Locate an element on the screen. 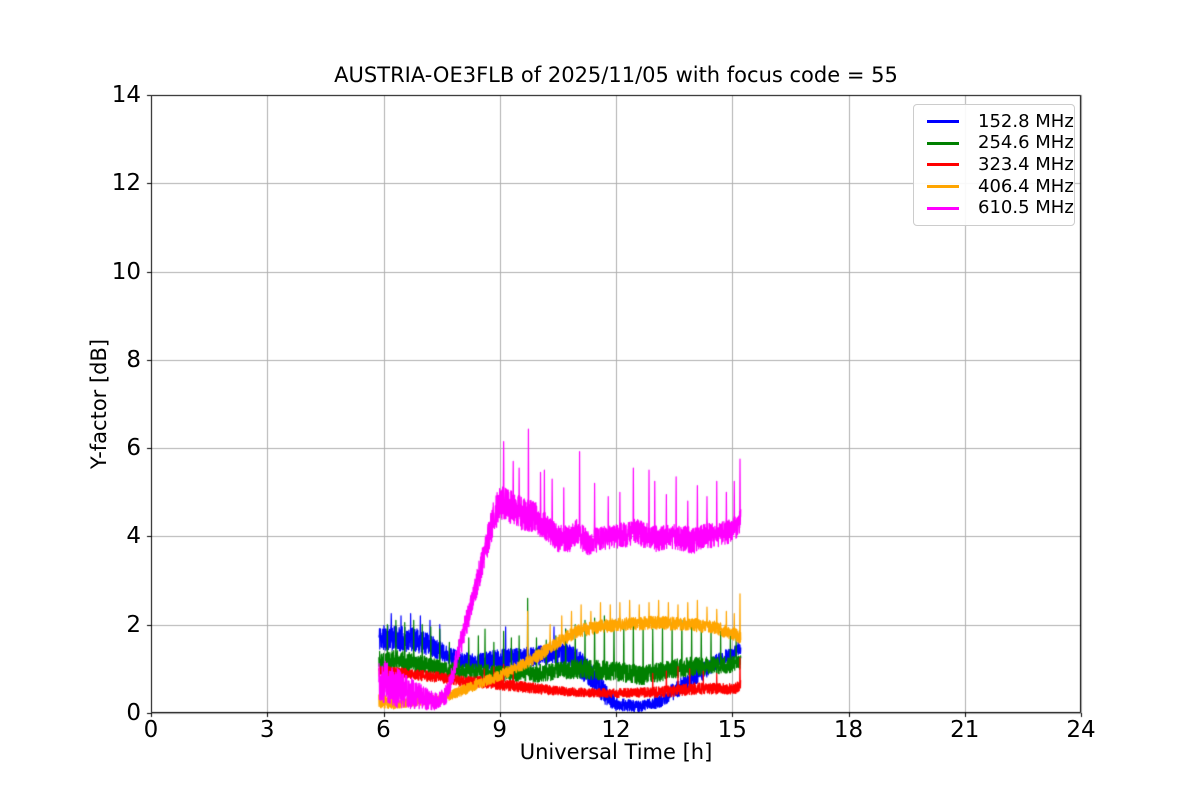 This screenshot has width=1200, height=800. y-tick-label: 0 is located at coordinates (133, 713).